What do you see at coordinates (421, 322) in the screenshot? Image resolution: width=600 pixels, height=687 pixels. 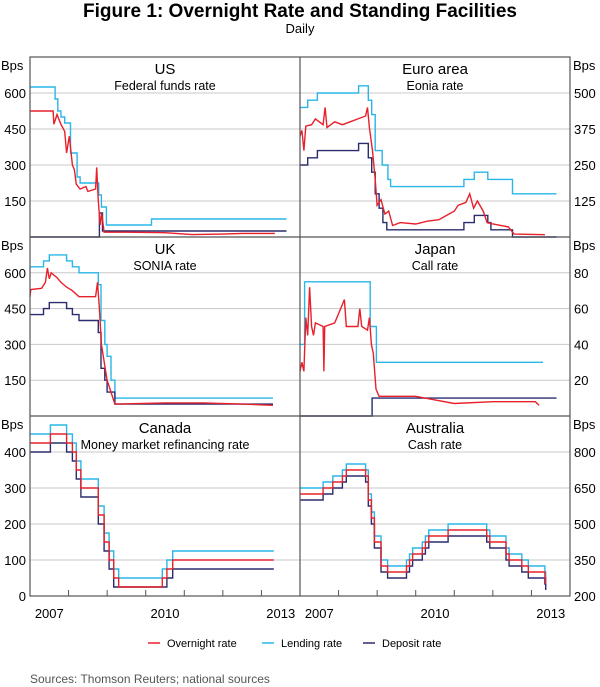 I see `series-line-lending-japan` at bounding box center [421, 322].